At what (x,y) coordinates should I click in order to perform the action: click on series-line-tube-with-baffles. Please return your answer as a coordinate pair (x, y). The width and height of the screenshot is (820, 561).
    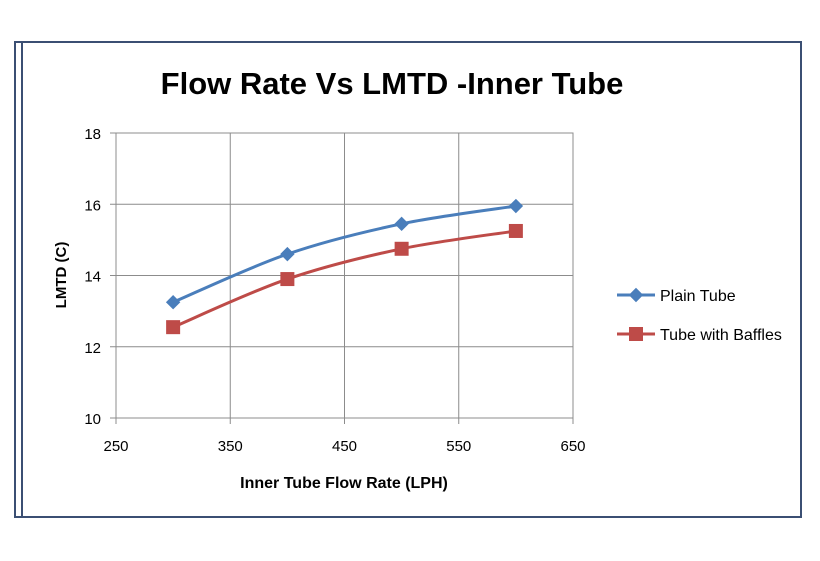
    Looking at the image, I should click on (344, 279).